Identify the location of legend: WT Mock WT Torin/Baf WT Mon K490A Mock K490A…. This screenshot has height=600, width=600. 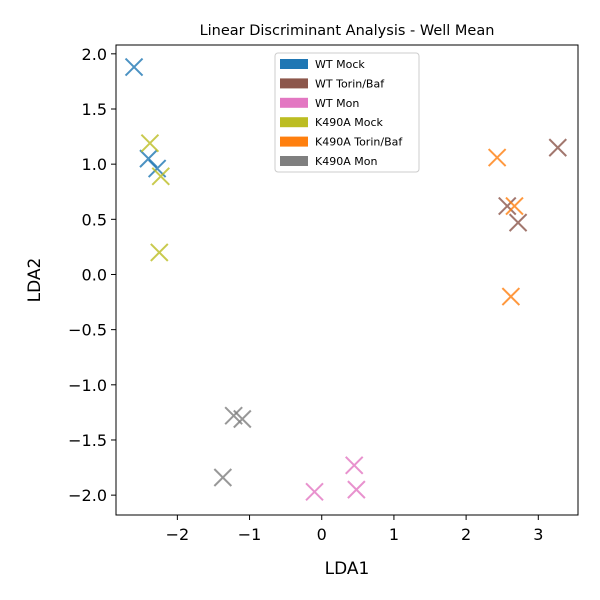
(347, 112).